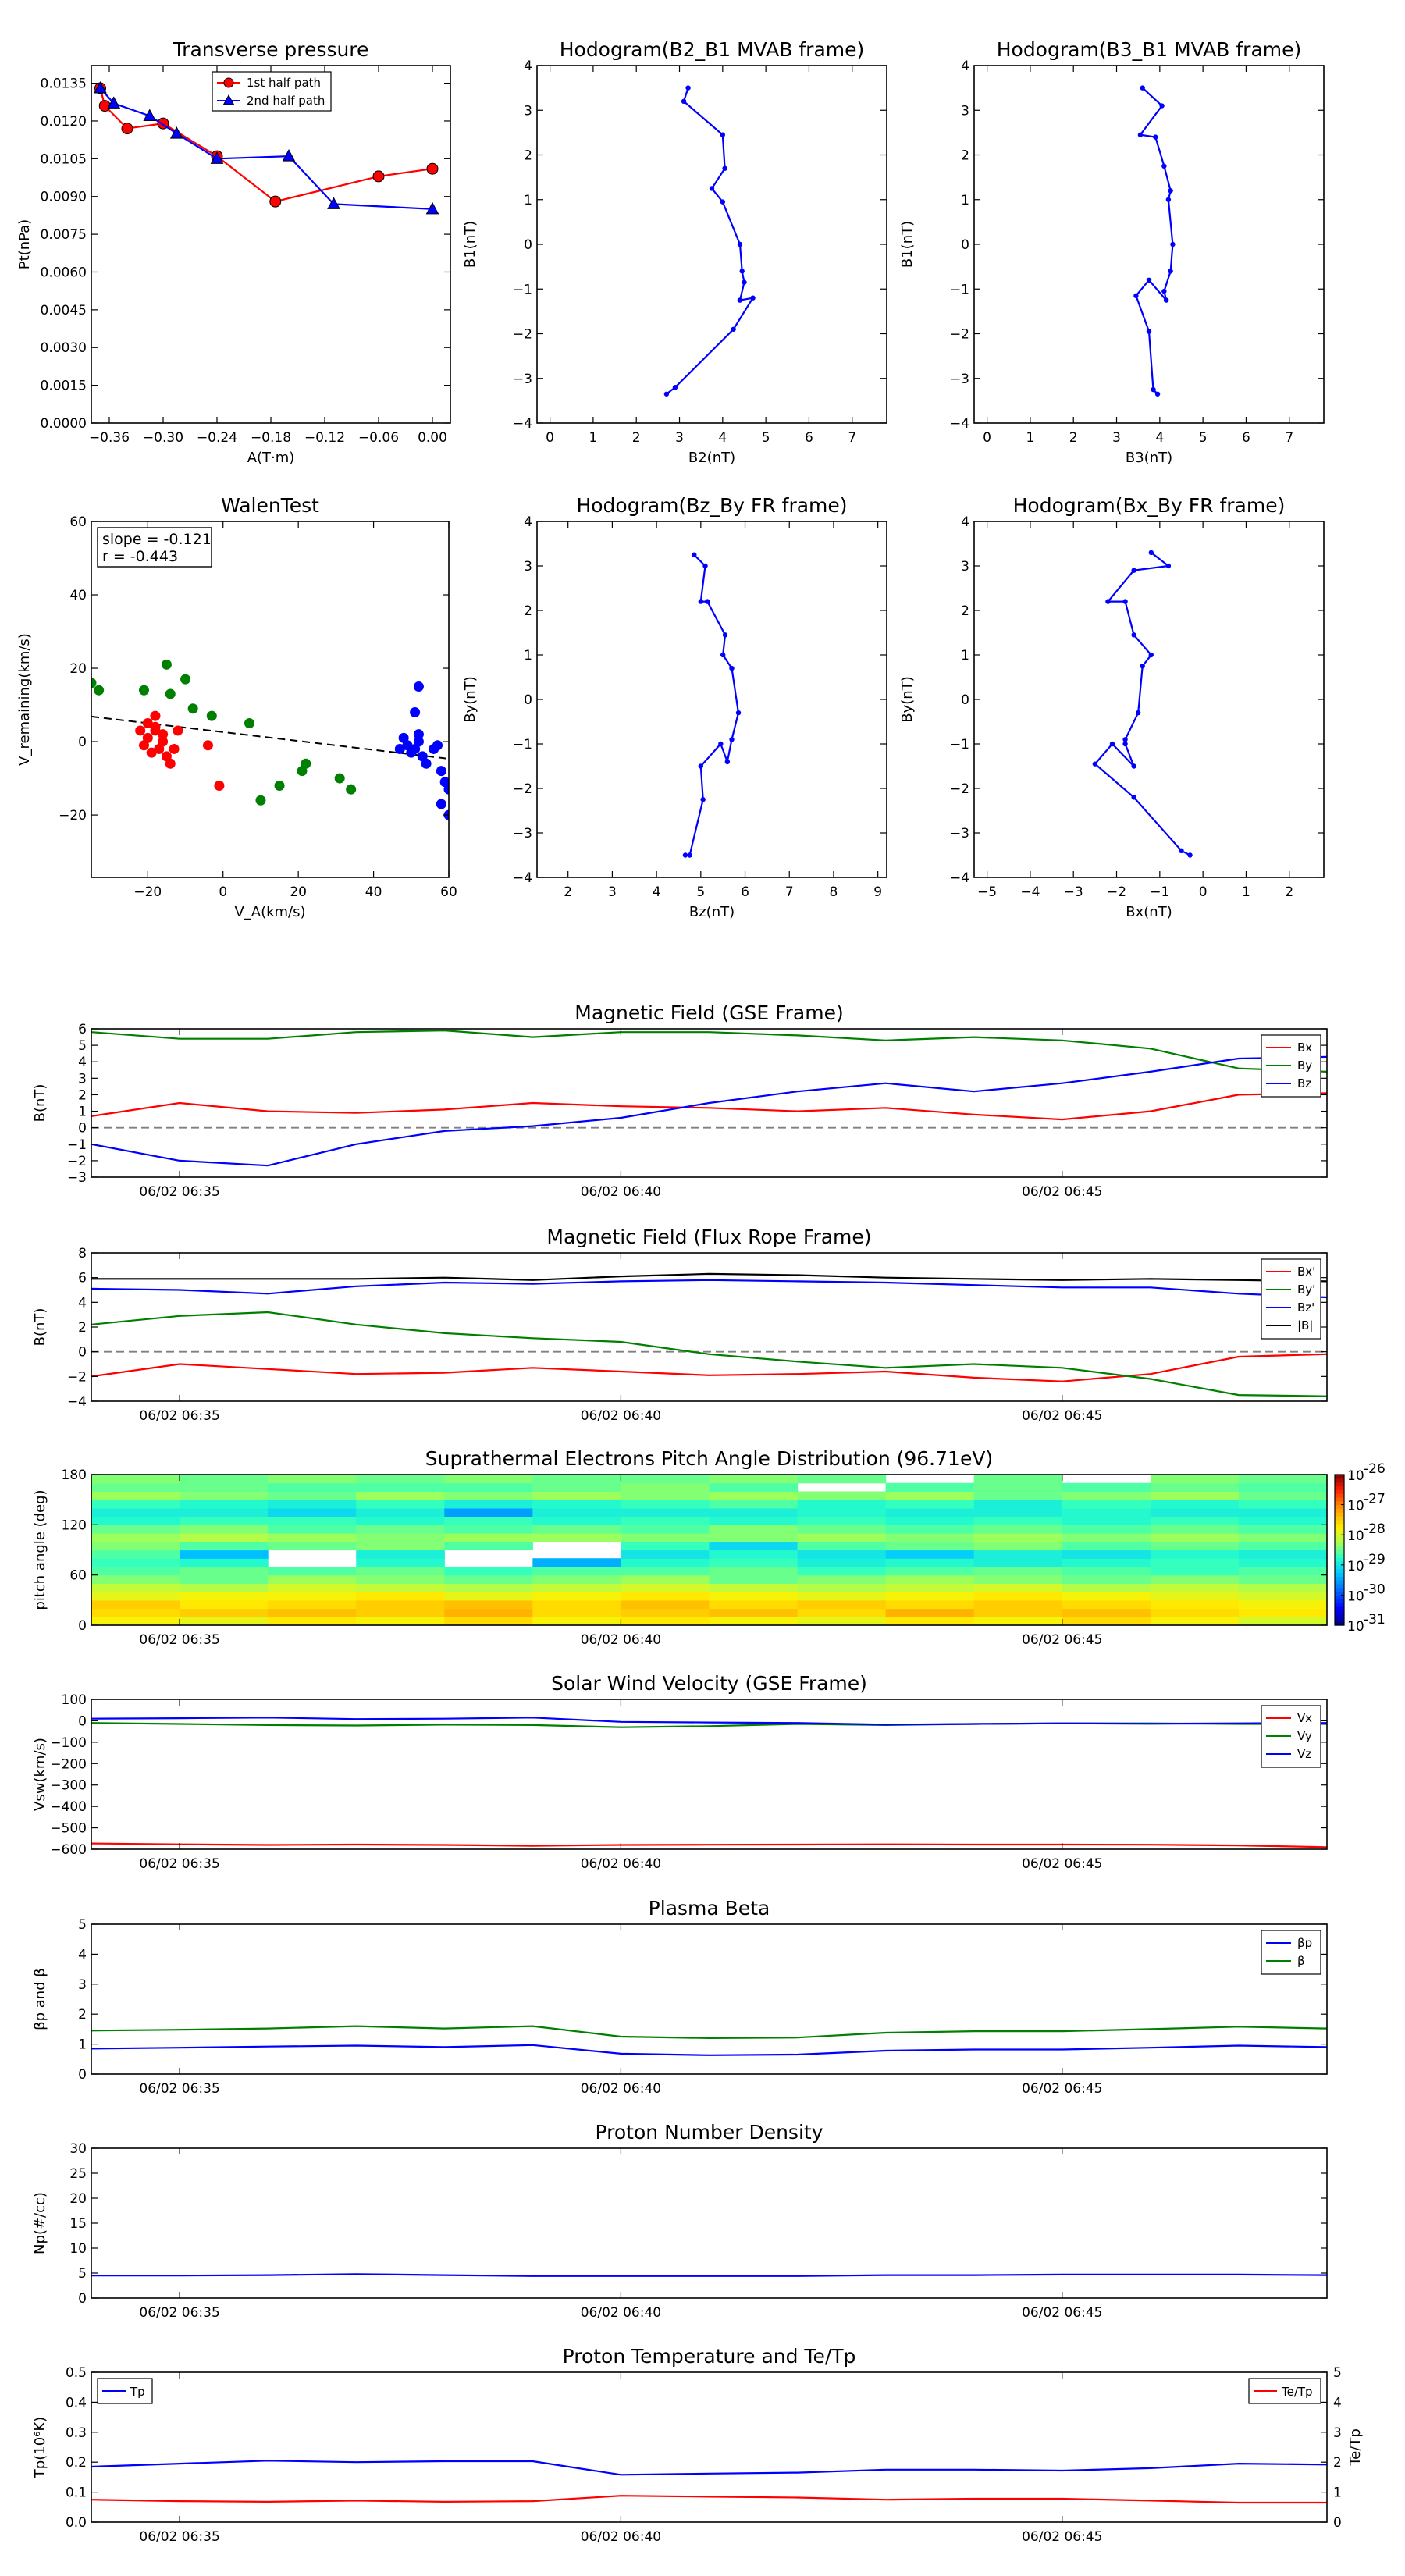 This screenshot has height=2576, width=1405. What do you see at coordinates (432, 208) in the screenshot?
I see `data-marker-triangle` at bounding box center [432, 208].